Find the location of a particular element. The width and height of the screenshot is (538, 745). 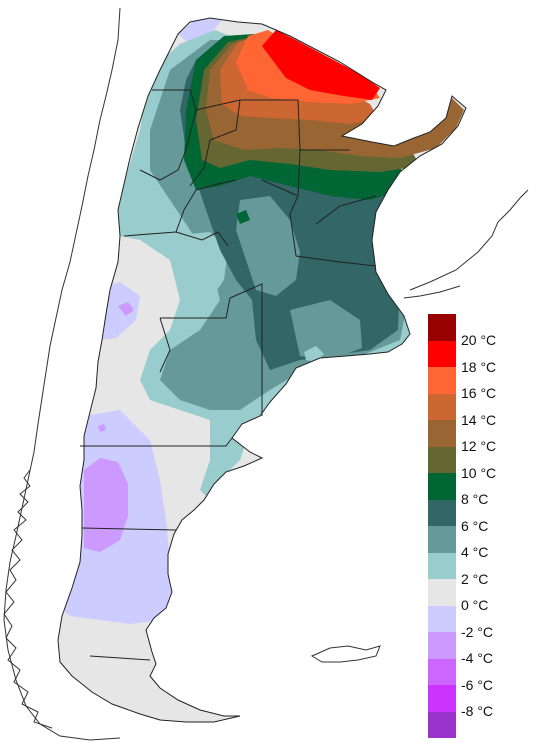

legend-label: -2 °C is located at coordinates (477, 631).